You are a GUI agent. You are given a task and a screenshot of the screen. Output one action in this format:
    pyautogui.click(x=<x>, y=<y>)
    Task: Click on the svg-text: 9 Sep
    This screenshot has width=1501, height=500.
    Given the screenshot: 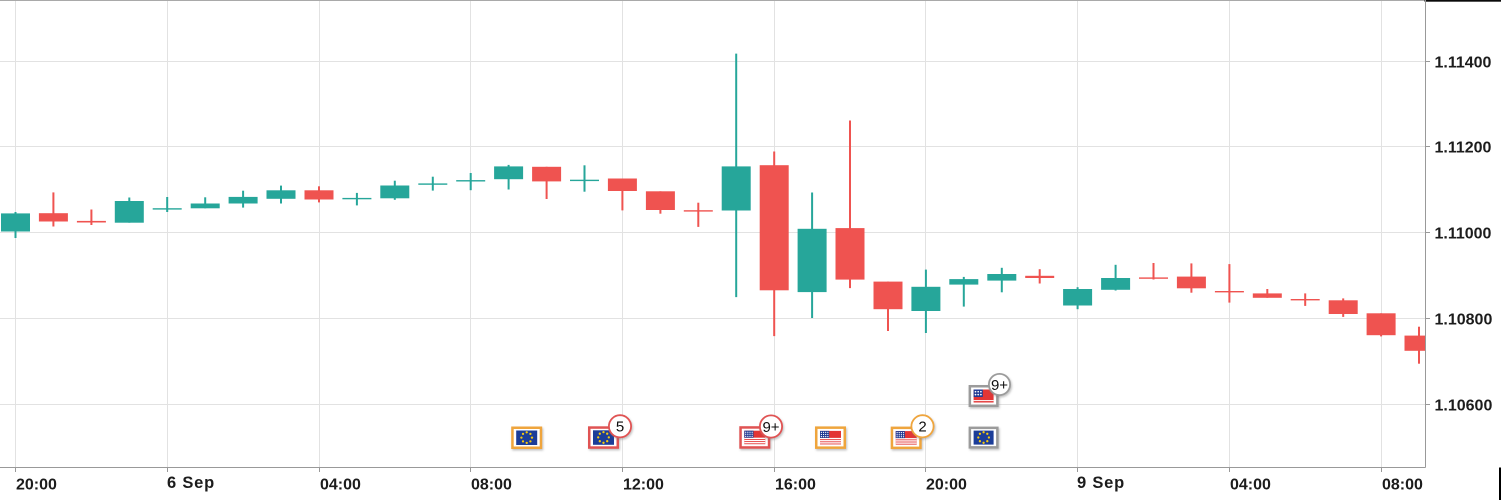 What is the action you would take?
    pyautogui.click(x=1101, y=483)
    